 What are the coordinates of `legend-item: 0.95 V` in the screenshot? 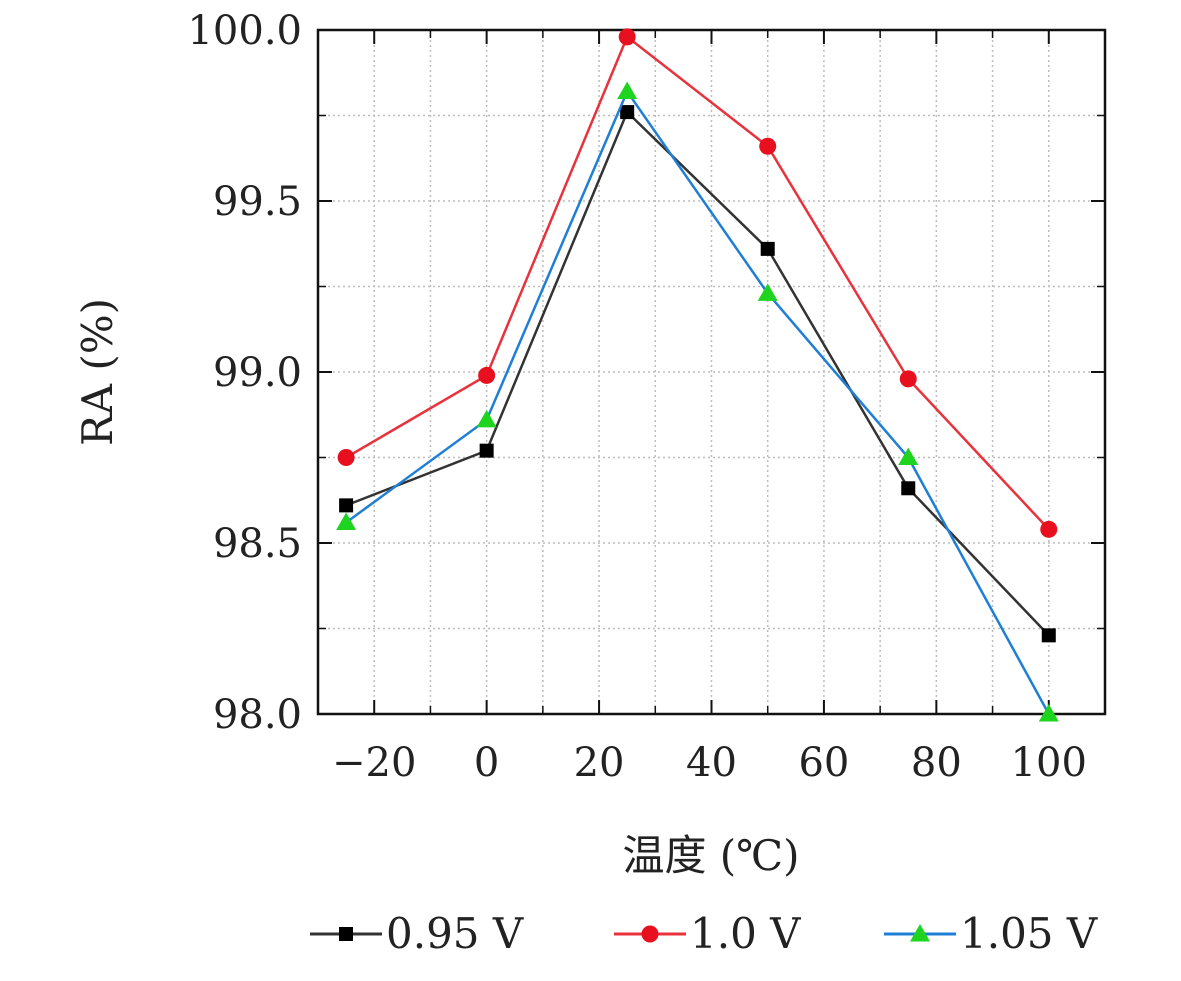 It's located at (417, 933).